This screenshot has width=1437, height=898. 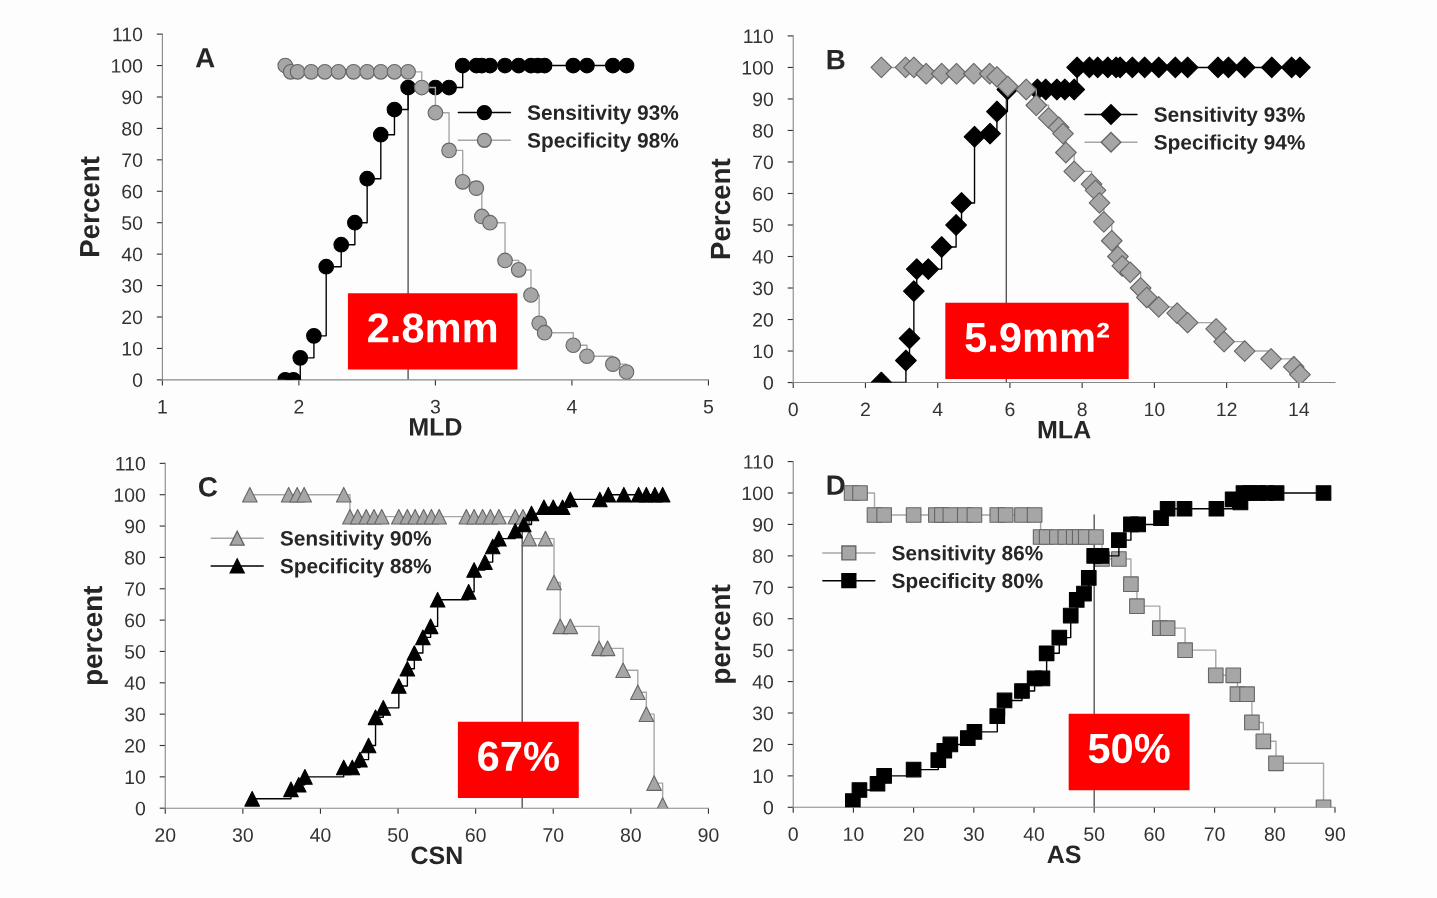 I want to click on legend-label: Sensitivity 86%, so click(x=967, y=555).